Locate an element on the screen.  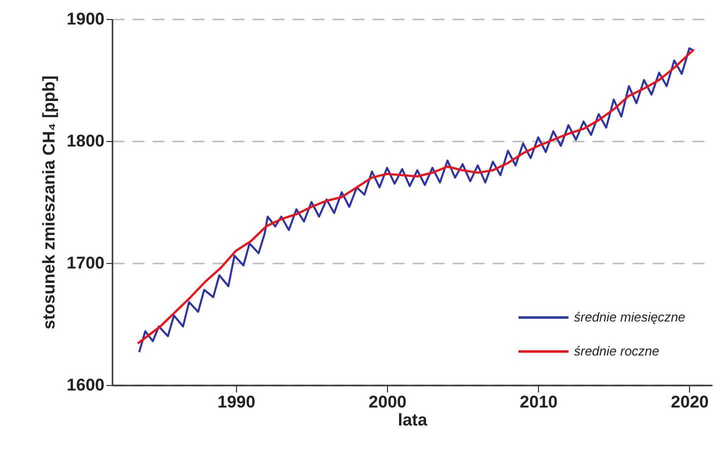
x-tick-label: 1990 is located at coordinates (237, 402).